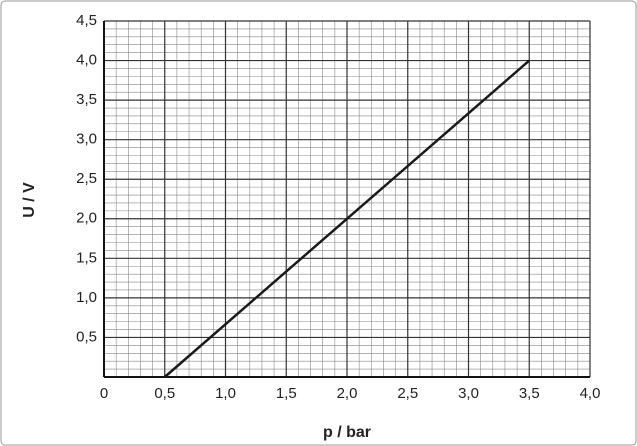 The height and width of the screenshot is (446, 637). Describe the element at coordinates (29, 200) in the screenshot. I see `y-axis-title: U / V` at that location.